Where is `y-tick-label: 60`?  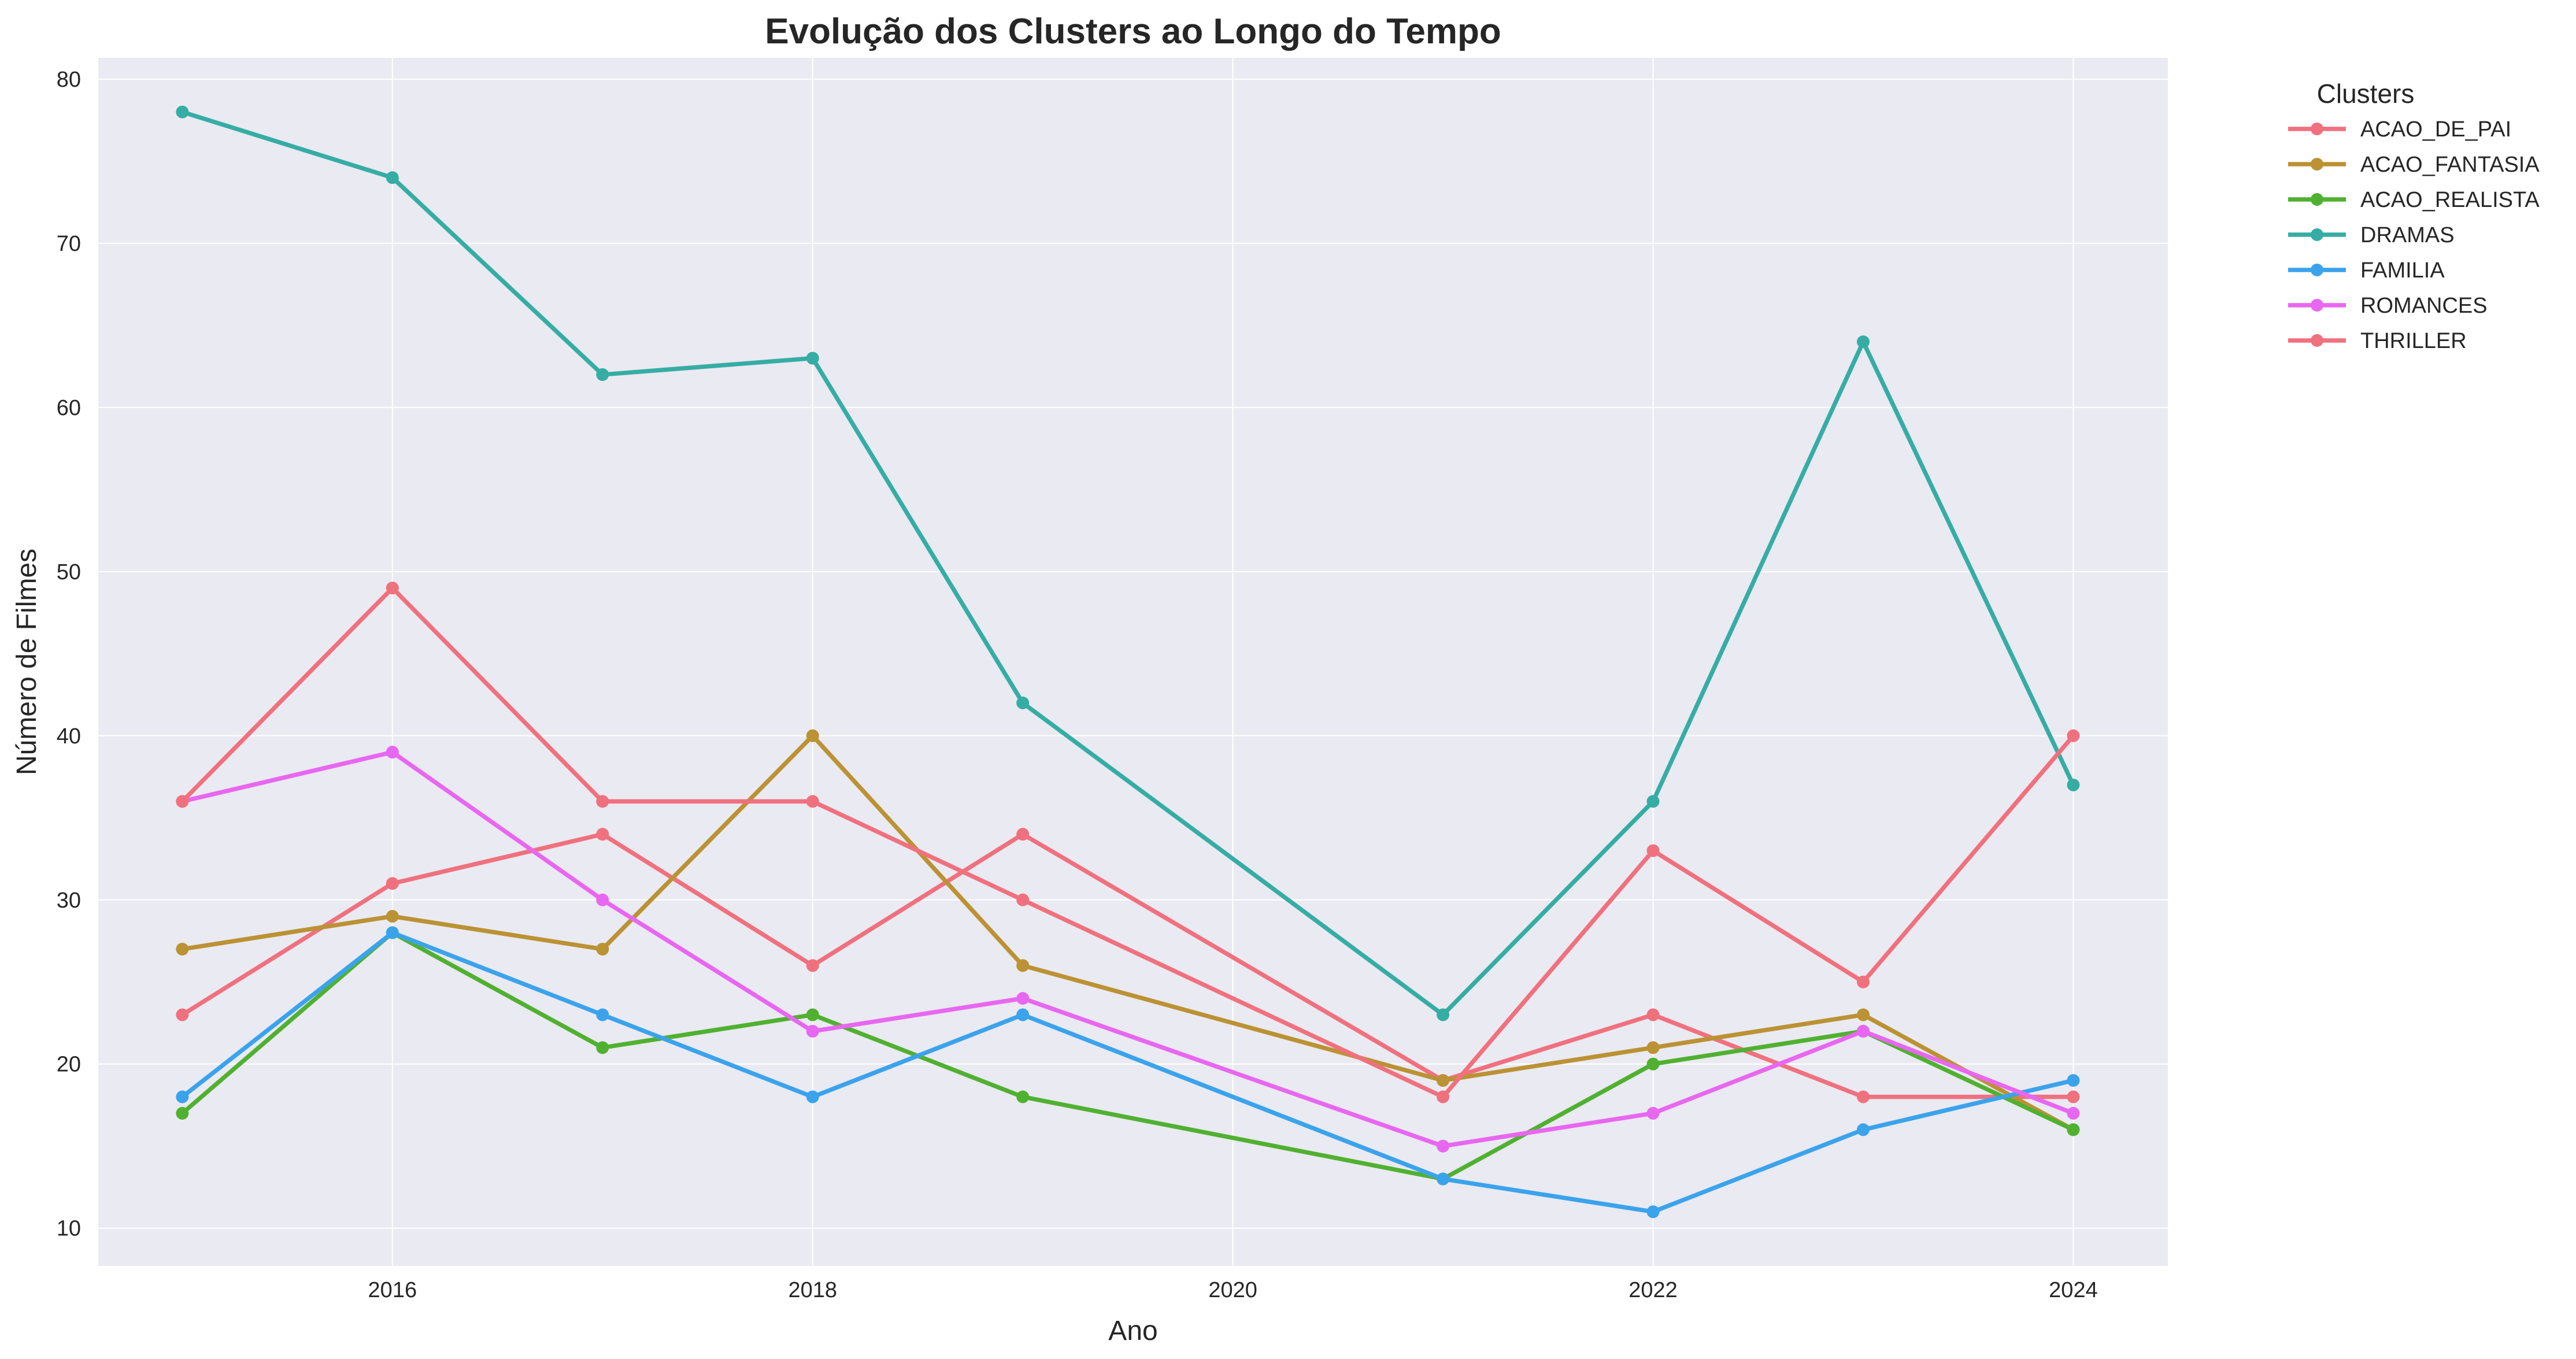 y-tick-label: 60 is located at coordinates (69, 408).